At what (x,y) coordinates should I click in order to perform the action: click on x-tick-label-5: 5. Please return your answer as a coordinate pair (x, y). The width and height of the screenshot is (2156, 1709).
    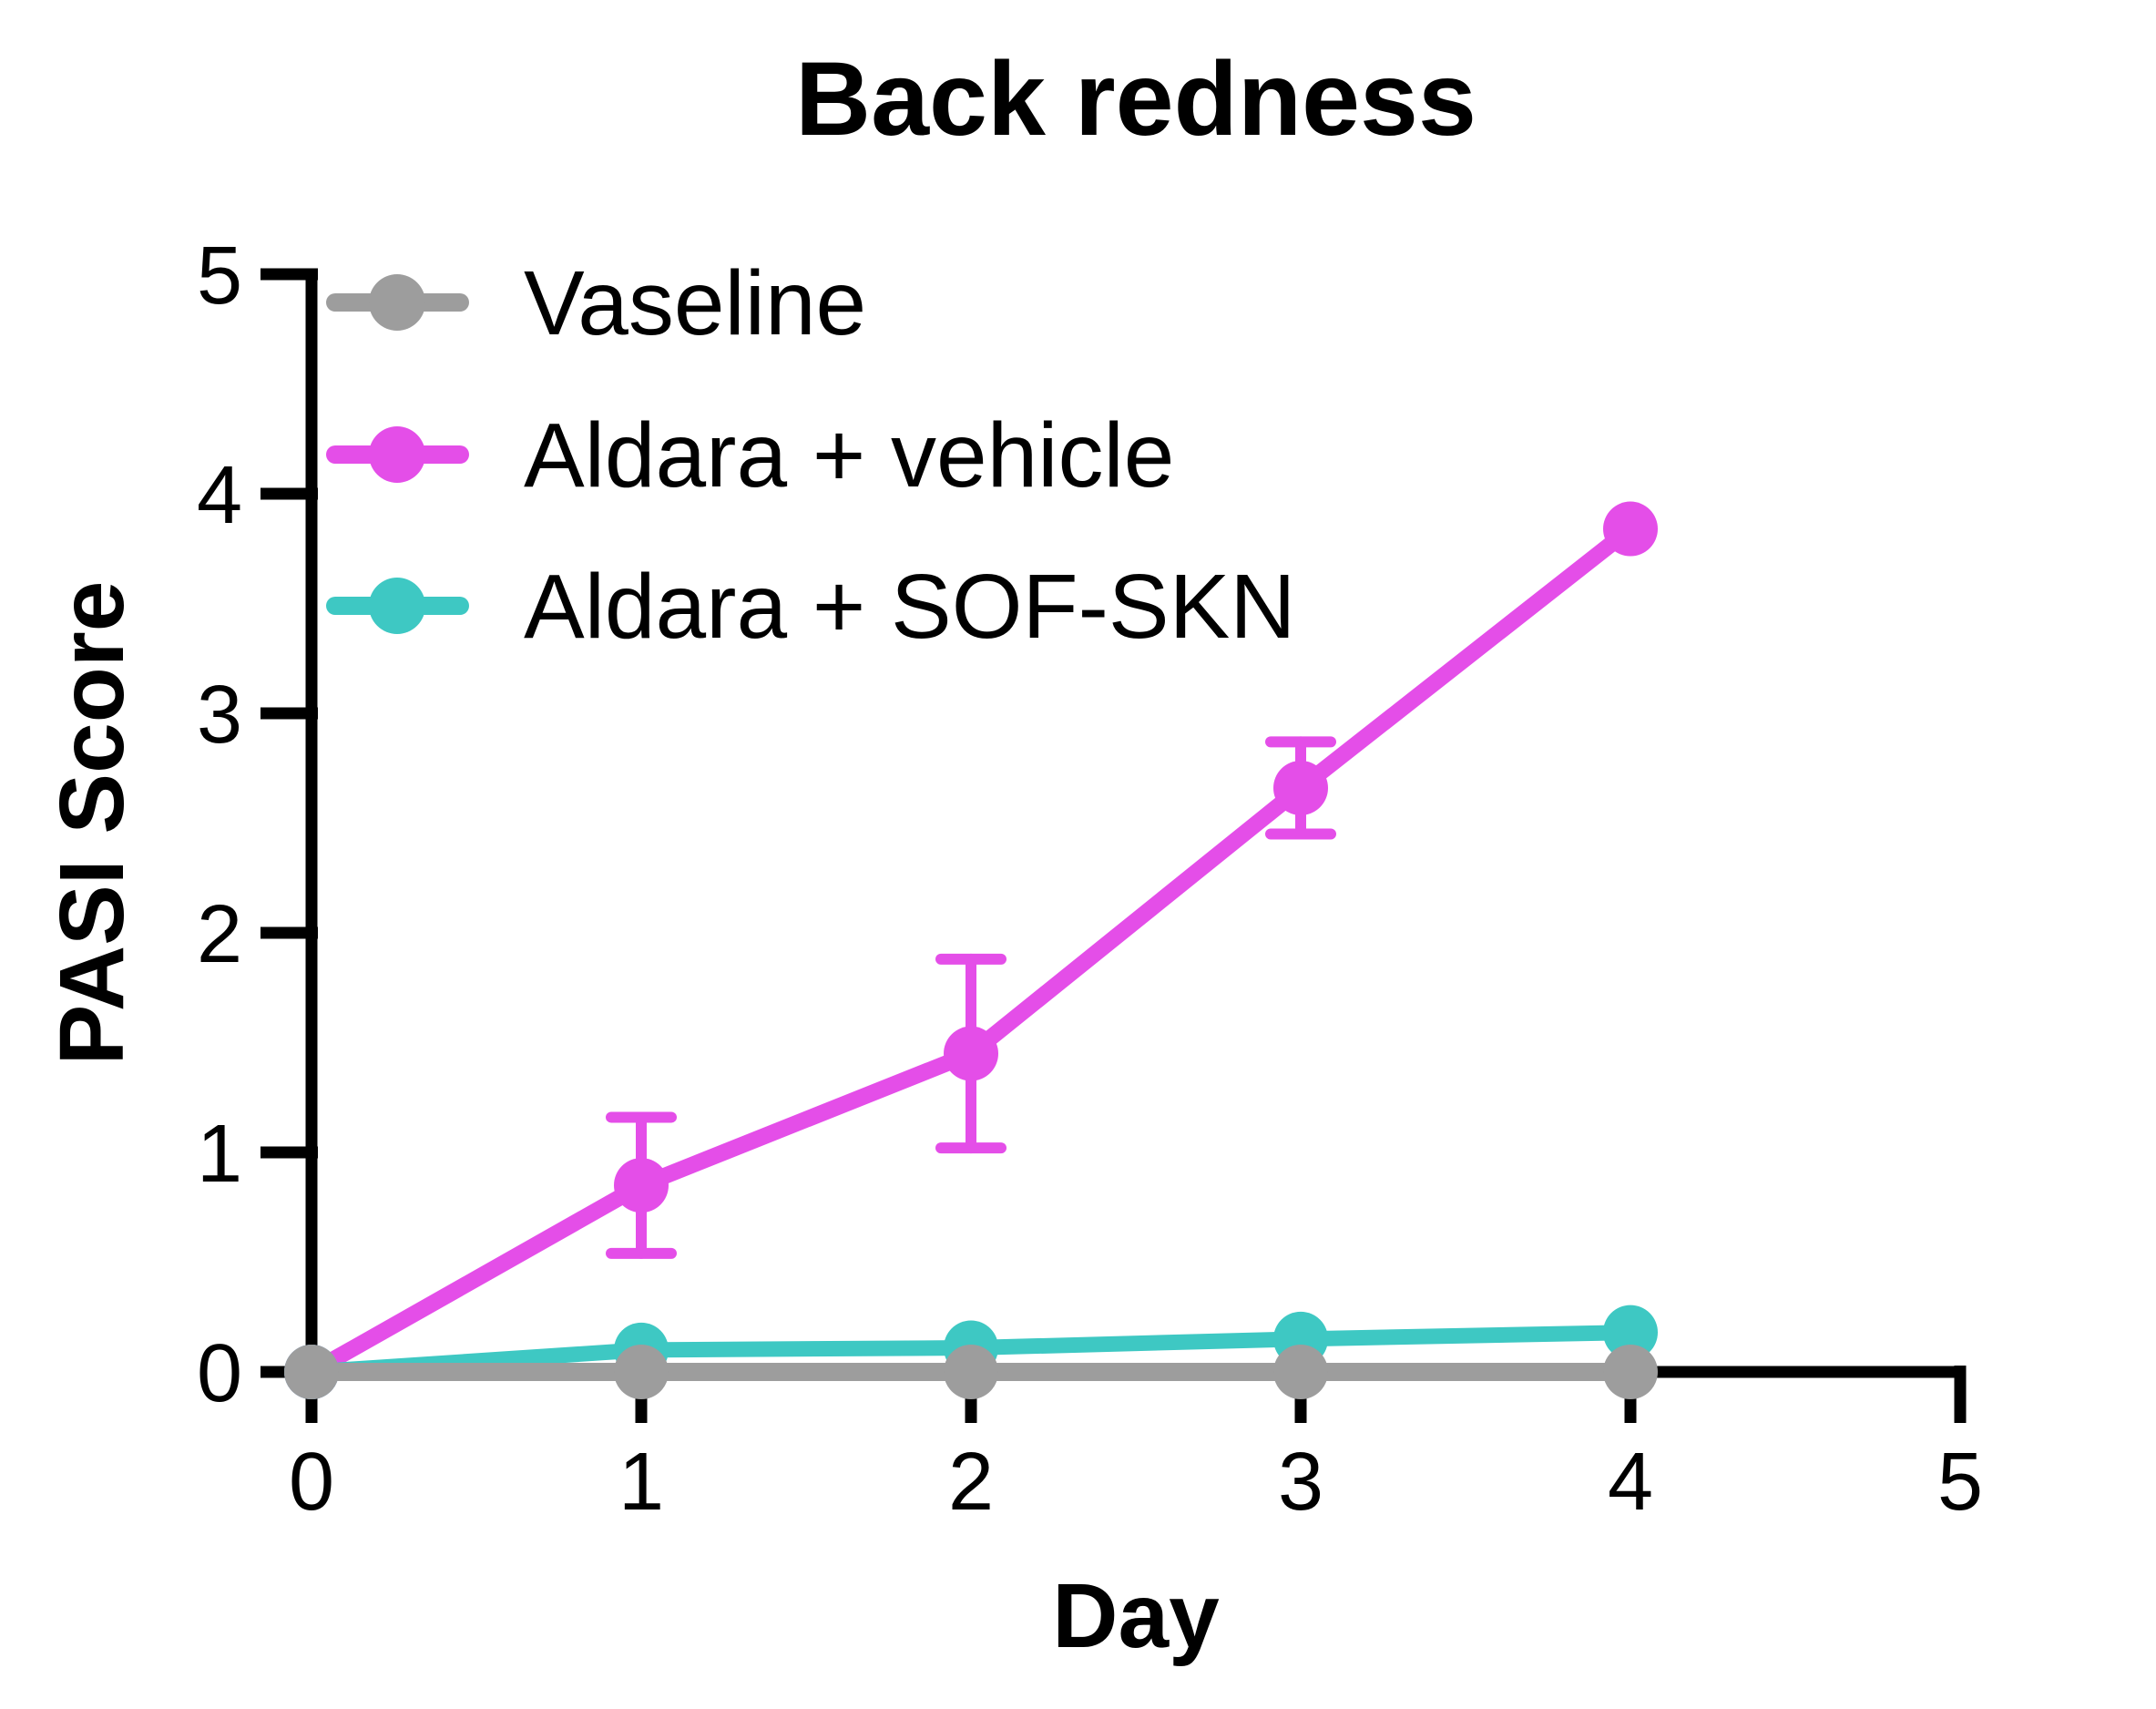
    Looking at the image, I should click on (1960, 1482).